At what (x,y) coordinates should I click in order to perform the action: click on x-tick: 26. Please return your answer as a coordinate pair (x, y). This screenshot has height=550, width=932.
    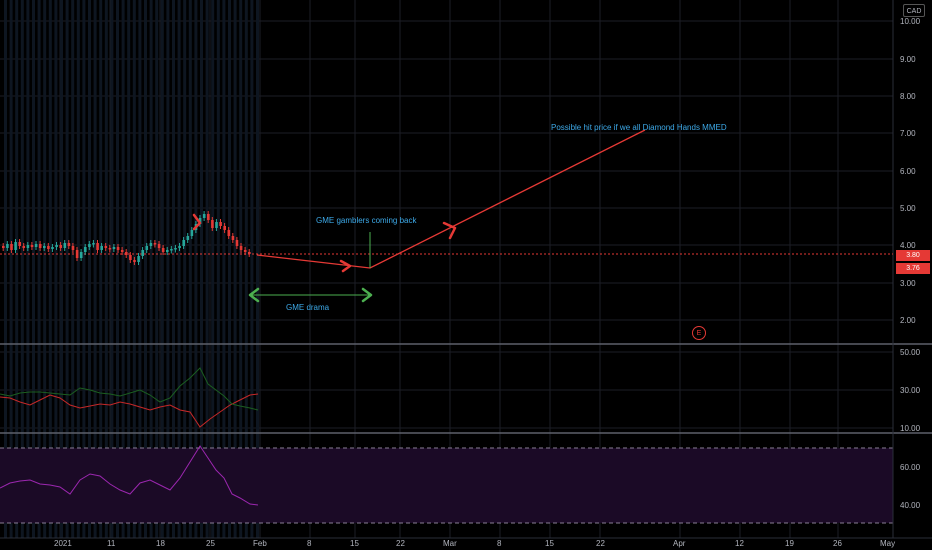
    Looking at the image, I should click on (837, 543).